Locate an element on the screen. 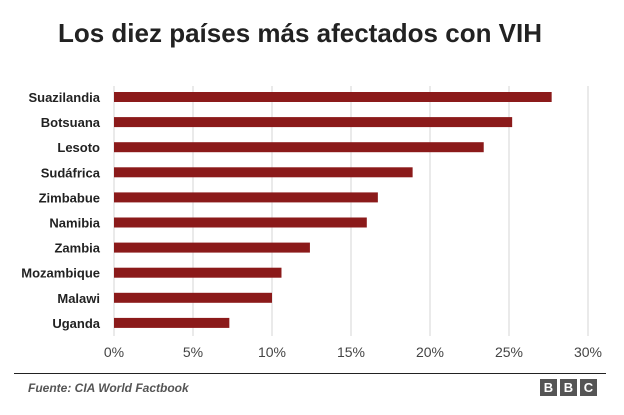 This screenshot has height=415, width=624. category-label: Namibia is located at coordinates (74, 223).